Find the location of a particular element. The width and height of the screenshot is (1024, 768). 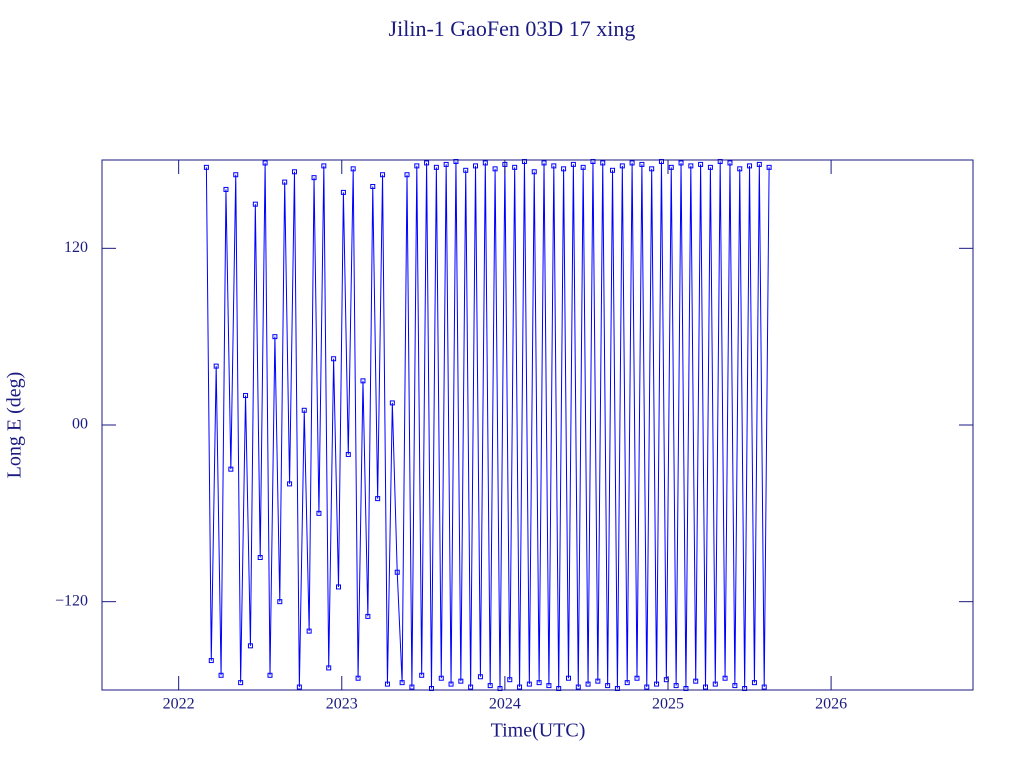

x-tick-label: 2023 is located at coordinates (342, 704).